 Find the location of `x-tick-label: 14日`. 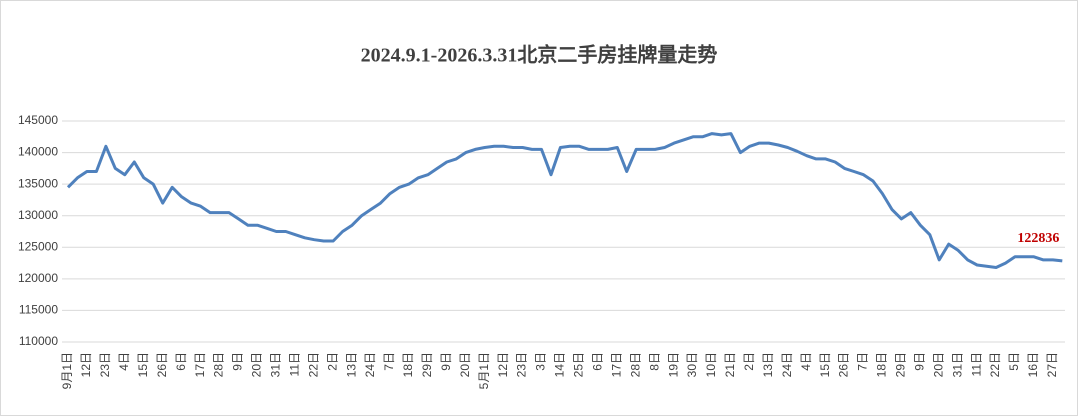

x-tick-label: 14日 is located at coordinates (560, 364).